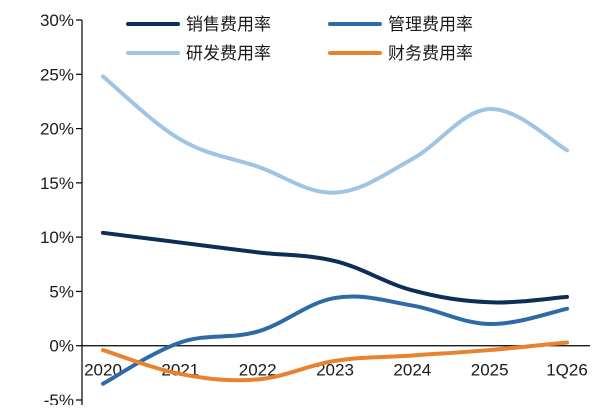 The width and height of the screenshot is (602, 410). I want to click on x-tick-label: 2025, so click(490, 370).